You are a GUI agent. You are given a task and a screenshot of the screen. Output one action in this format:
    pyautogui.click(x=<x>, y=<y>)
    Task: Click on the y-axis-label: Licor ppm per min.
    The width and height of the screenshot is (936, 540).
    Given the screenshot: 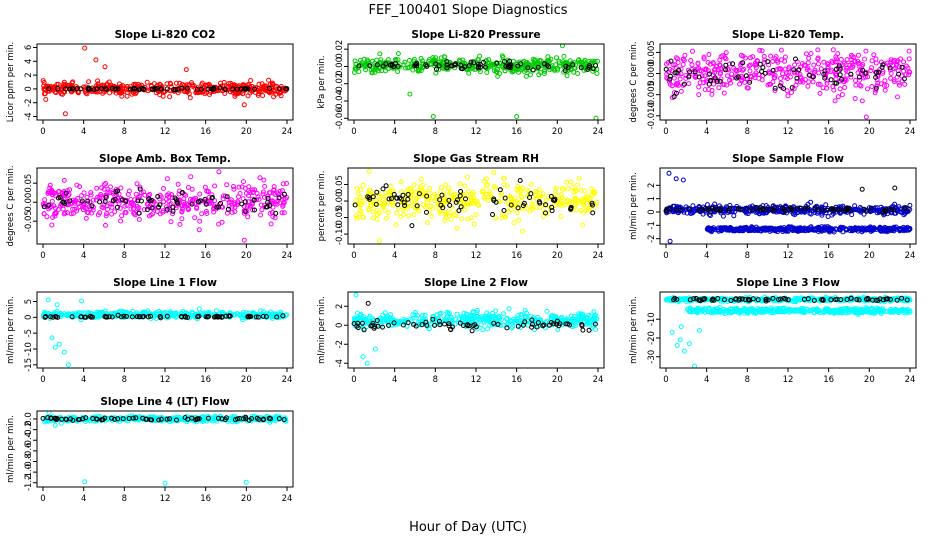 What is the action you would take?
    pyautogui.click(x=11, y=82)
    